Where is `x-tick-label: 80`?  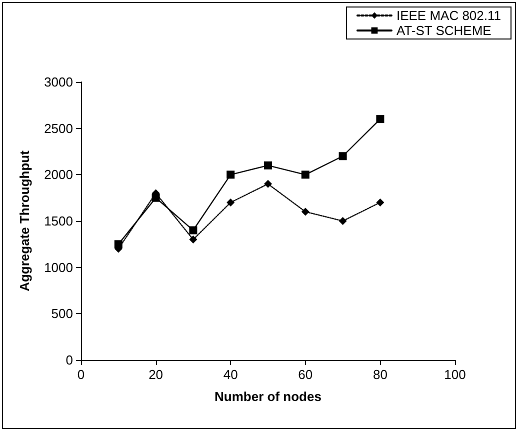
x-tick-label: 80 is located at coordinates (380, 374).